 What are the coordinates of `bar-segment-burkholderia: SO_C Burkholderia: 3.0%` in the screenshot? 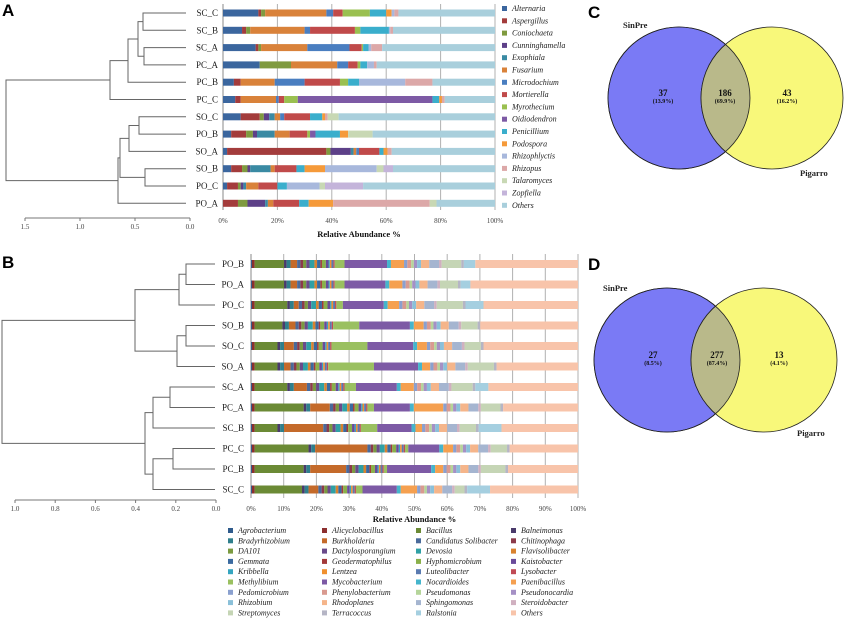 It's located at (289, 346).